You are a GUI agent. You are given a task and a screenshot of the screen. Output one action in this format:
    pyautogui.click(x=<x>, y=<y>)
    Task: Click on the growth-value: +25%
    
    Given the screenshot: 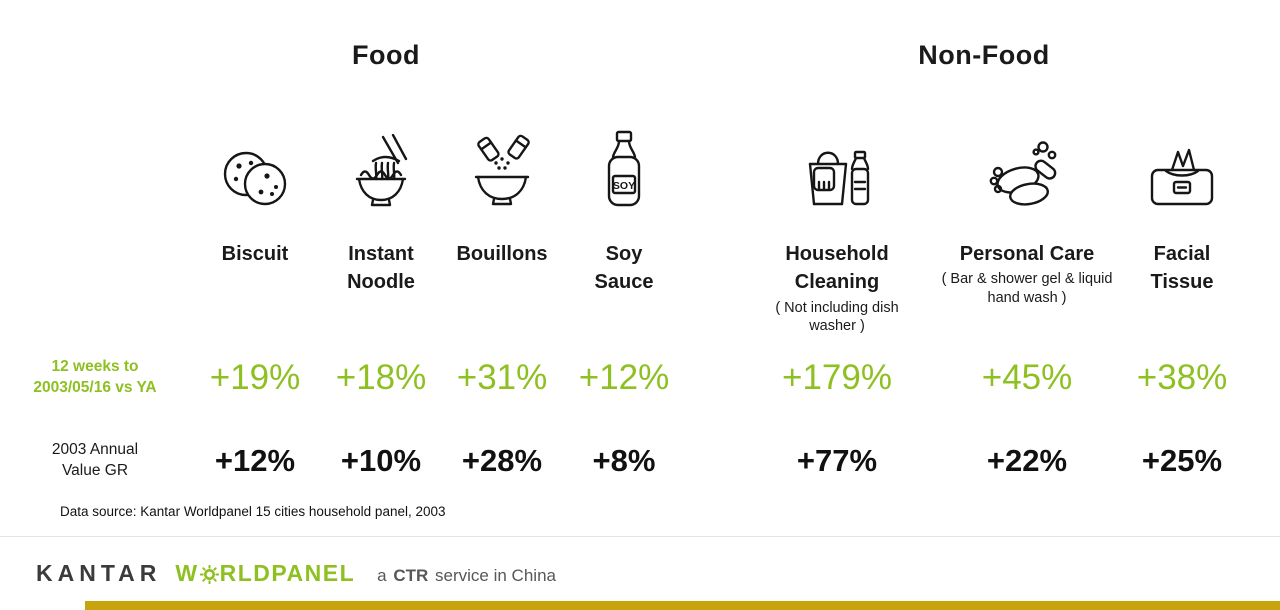 What is the action you would take?
    pyautogui.click(x=1182, y=460)
    